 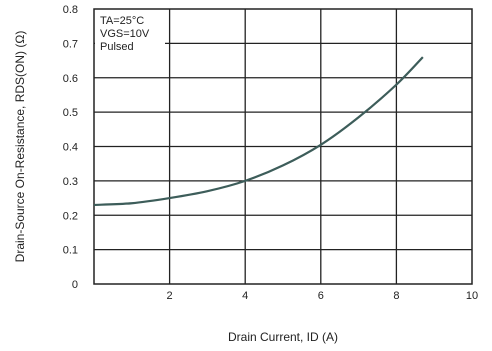 I want to click on annotation-background, so click(x=130, y=37).